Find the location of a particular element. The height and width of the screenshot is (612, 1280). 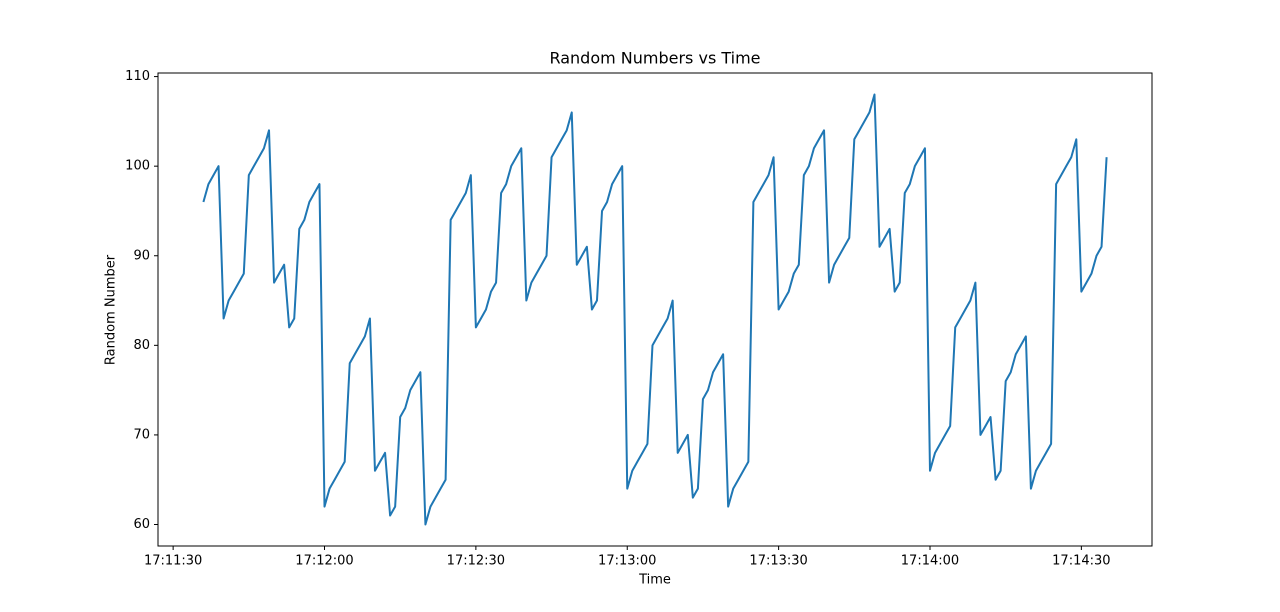

x-tick-label: 17:13:00 is located at coordinates (627, 561).